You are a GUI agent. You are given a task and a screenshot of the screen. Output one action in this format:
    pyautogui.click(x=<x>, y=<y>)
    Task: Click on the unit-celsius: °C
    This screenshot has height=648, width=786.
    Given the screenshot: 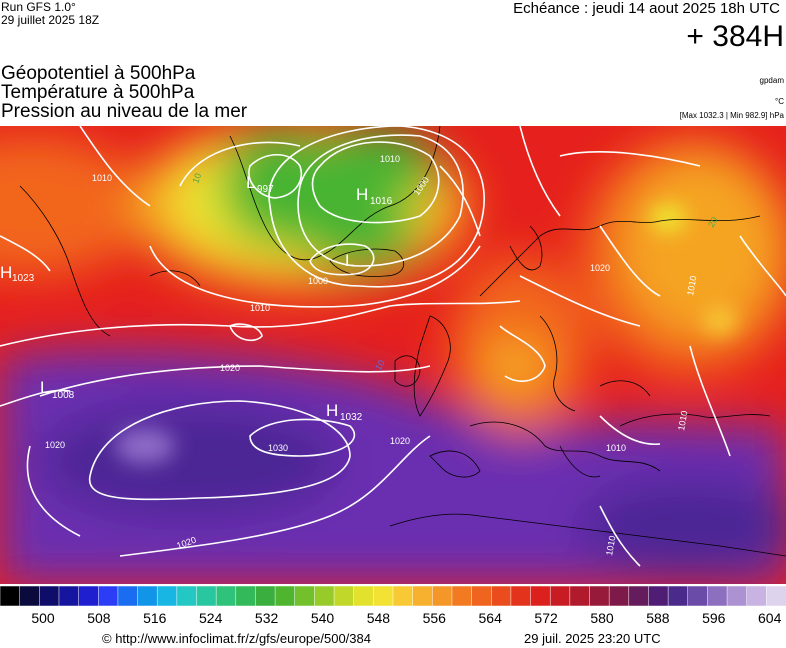 What is the action you would take?
    pyautogui.click(x=779, y=101)
    